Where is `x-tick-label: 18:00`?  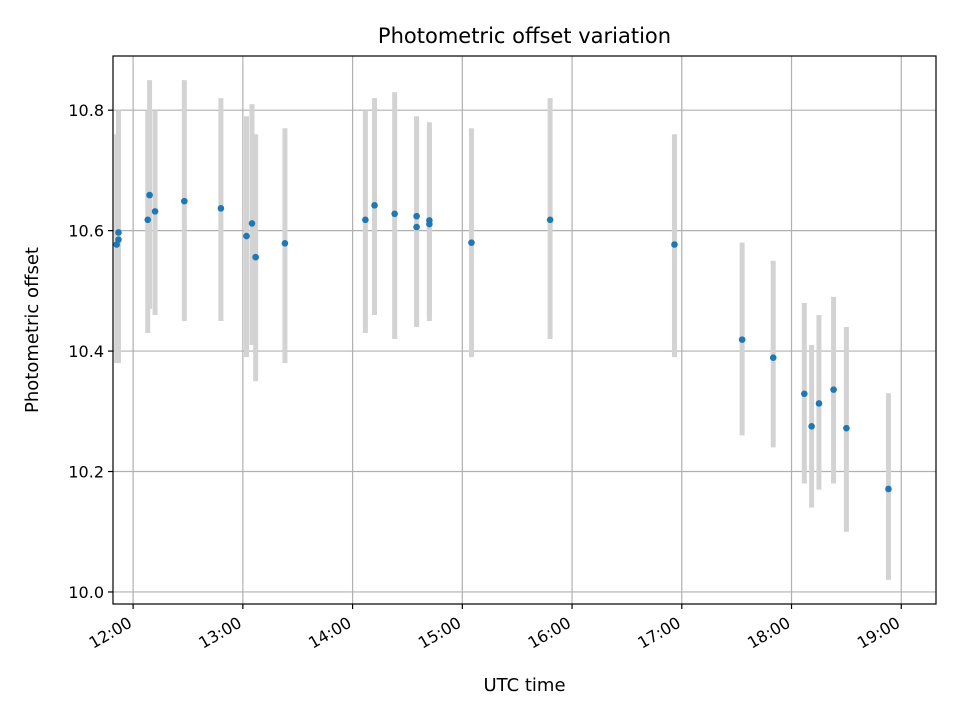
x-tick-label: 18:00 is located at coordinates (768, 633).